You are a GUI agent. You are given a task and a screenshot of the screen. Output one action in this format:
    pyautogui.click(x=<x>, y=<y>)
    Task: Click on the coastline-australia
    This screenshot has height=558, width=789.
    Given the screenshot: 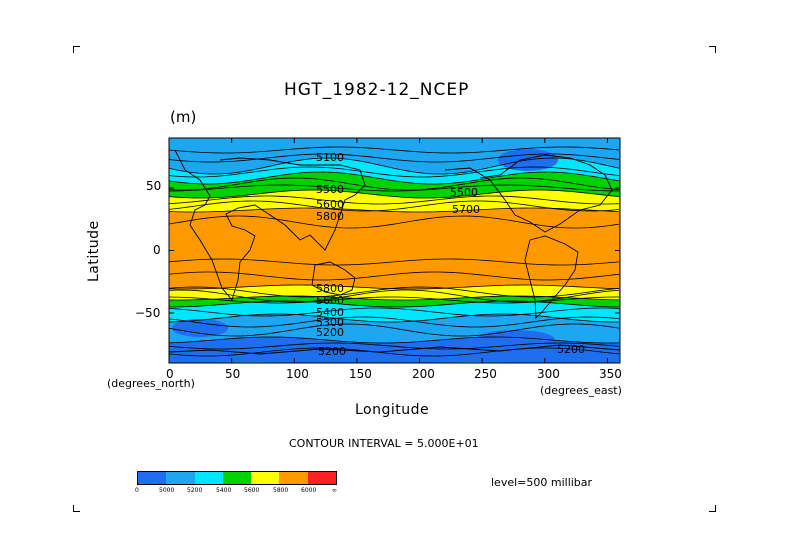 What is the action you would take?
    pyautogui.click(x=333, y=278)
    